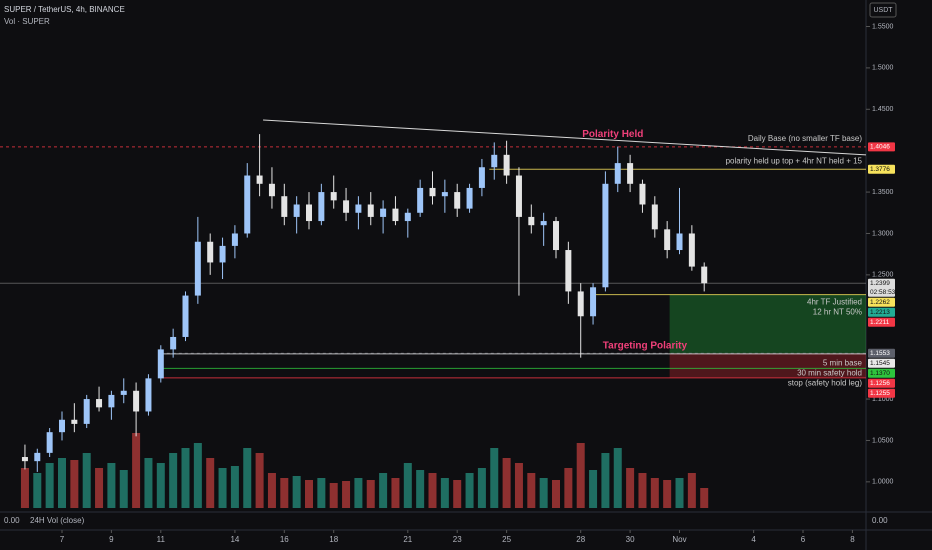 The width and height of the screenshot is (932, 550). Describe the element at coordinates (883, 482) in the screenshot. I see `y-tick-label: 1.0000` at that location.